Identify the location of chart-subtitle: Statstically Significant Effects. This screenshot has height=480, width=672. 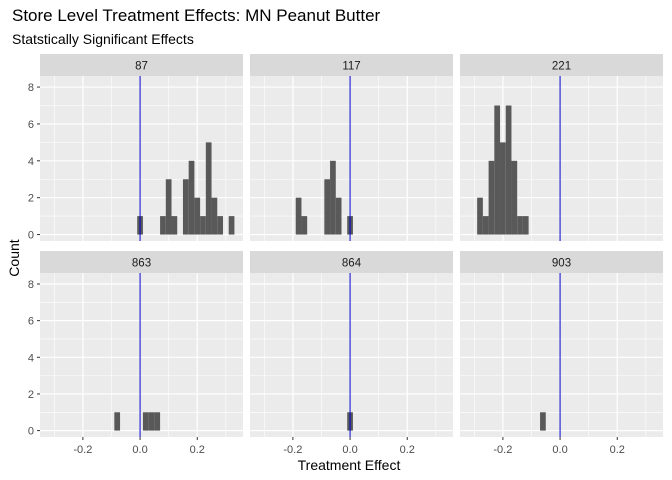
(103, 39).